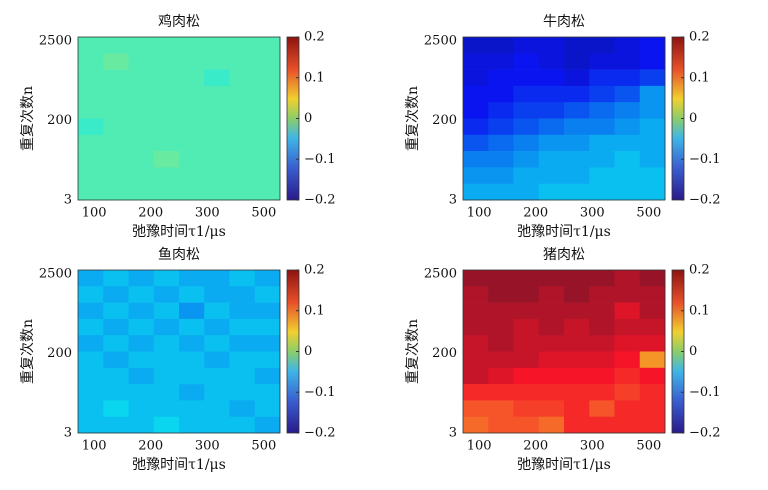  I want to click on x-axis-label: 弛豫时间τ1/μs, so click(564, 465).